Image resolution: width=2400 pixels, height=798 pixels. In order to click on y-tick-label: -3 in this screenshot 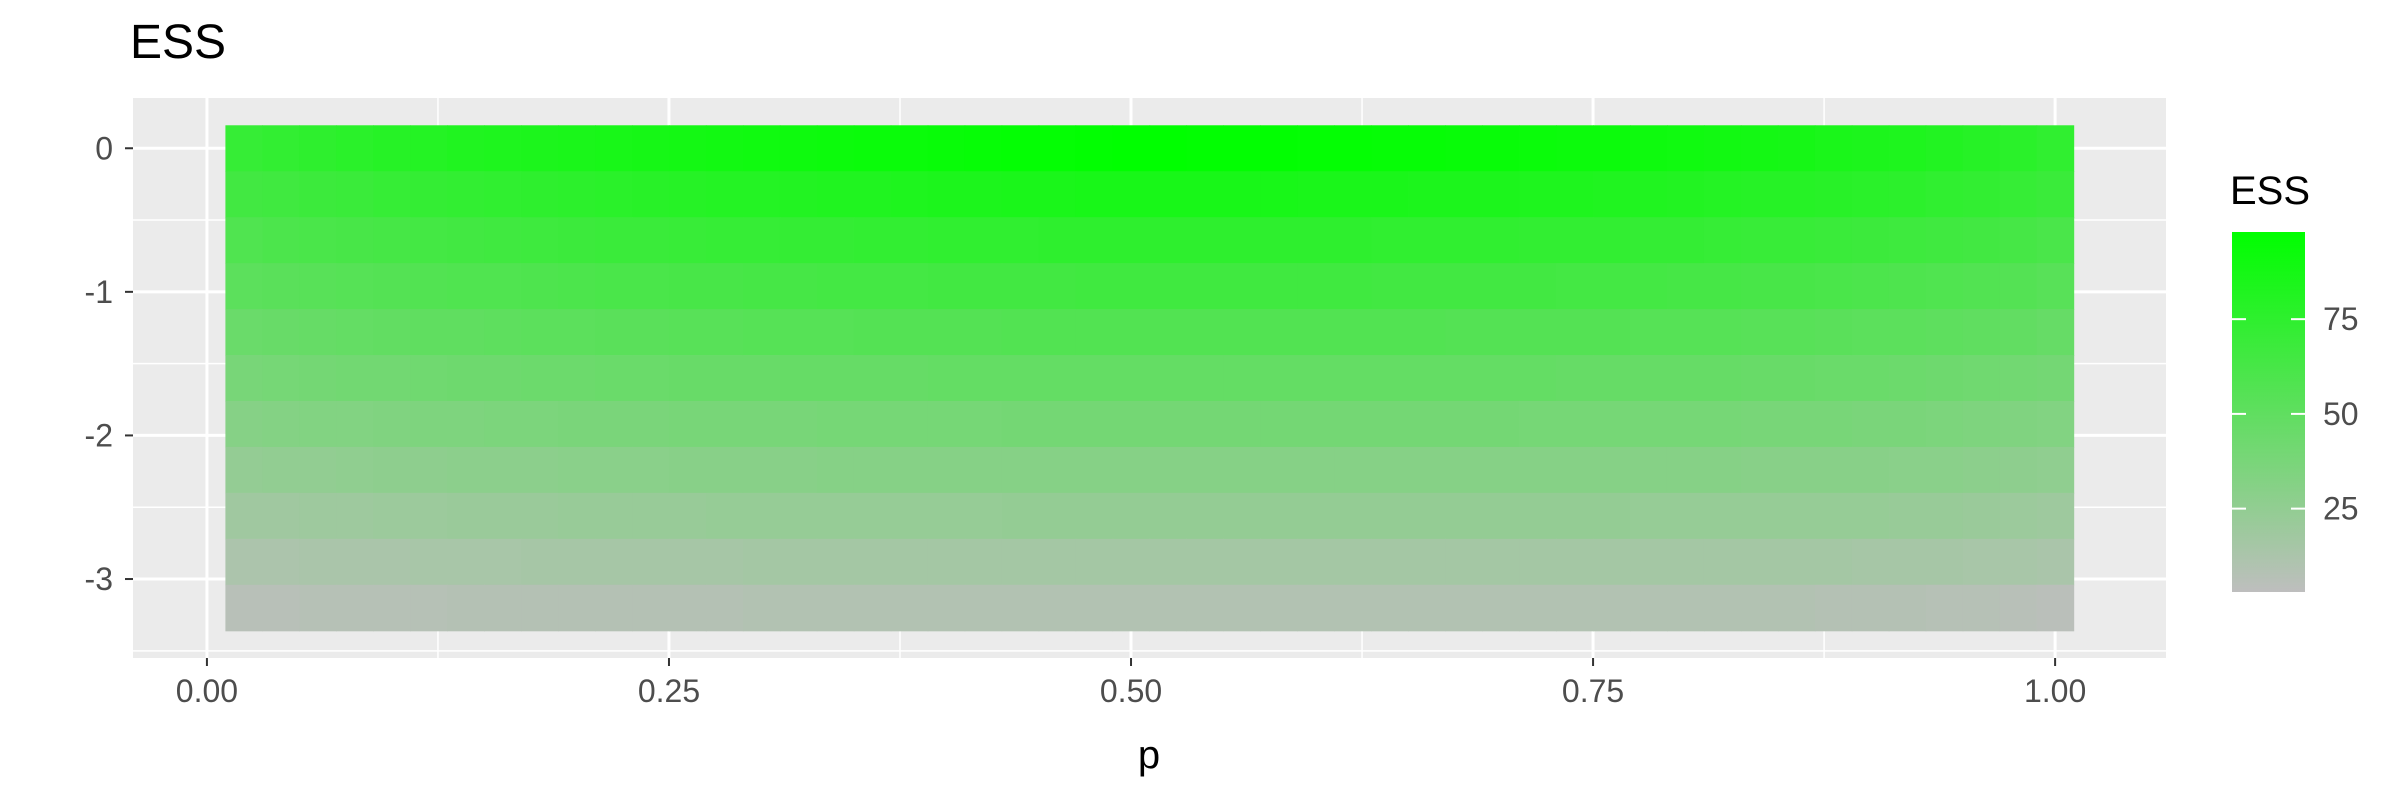, I will do `click(99, 579)`.